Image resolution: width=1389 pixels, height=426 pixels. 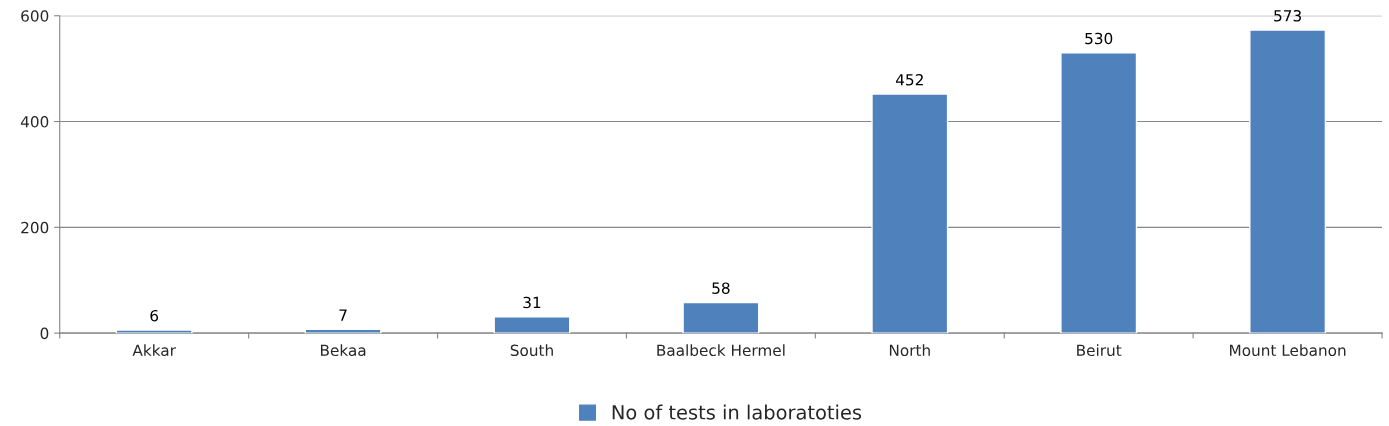 I want to click on x-tick-label: Baalbeck Hermel, so click(x=721, y=350).